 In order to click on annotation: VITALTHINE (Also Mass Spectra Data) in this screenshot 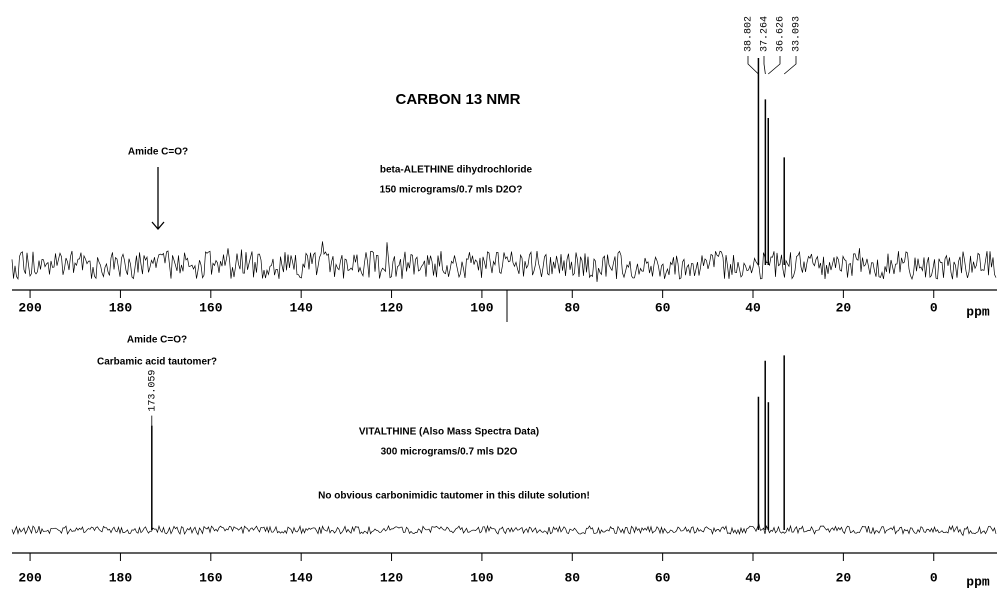, I will do `click(449, 432)`.